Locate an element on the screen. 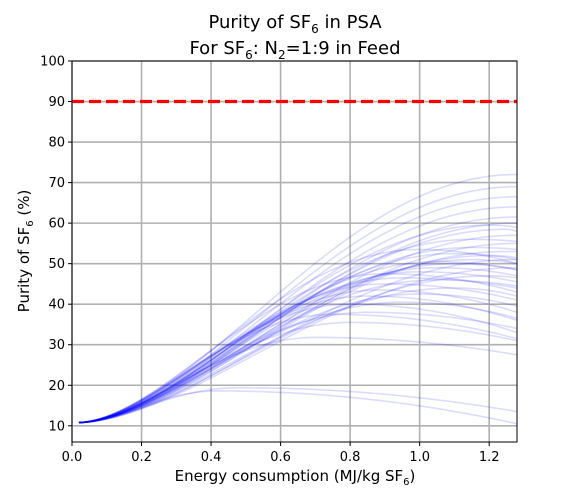 The image size is (576, 504). chart-title-line2: For SF6: N2=1:9 in Feed is located at coordinates (294, 50).